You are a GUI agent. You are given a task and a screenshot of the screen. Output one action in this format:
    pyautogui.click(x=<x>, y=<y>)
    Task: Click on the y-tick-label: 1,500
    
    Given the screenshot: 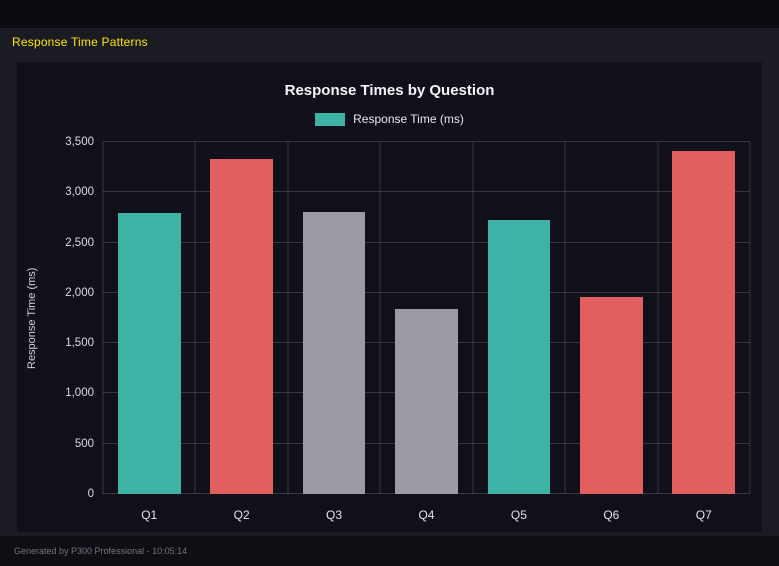 What is the action you would take?
    pyautogui.click(x=79, y=343)
    